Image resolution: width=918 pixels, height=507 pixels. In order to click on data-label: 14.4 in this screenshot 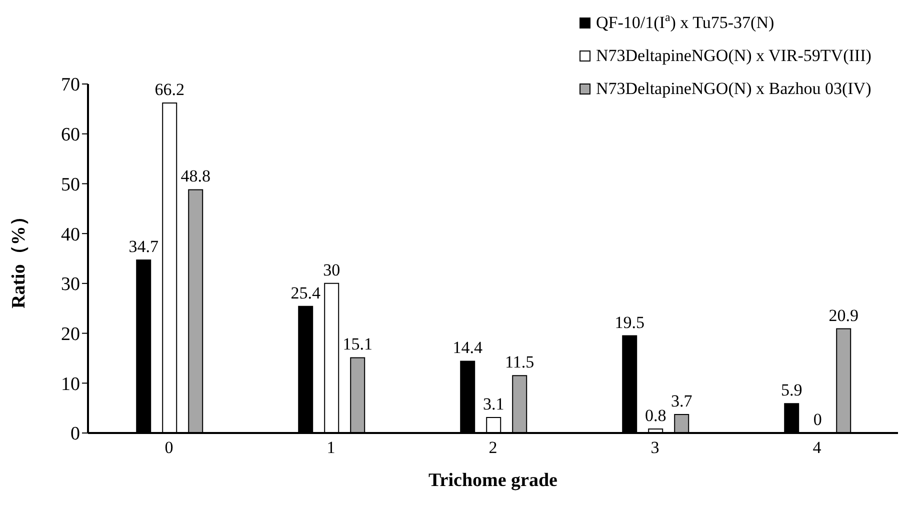, I will do `click(467, 348)`.